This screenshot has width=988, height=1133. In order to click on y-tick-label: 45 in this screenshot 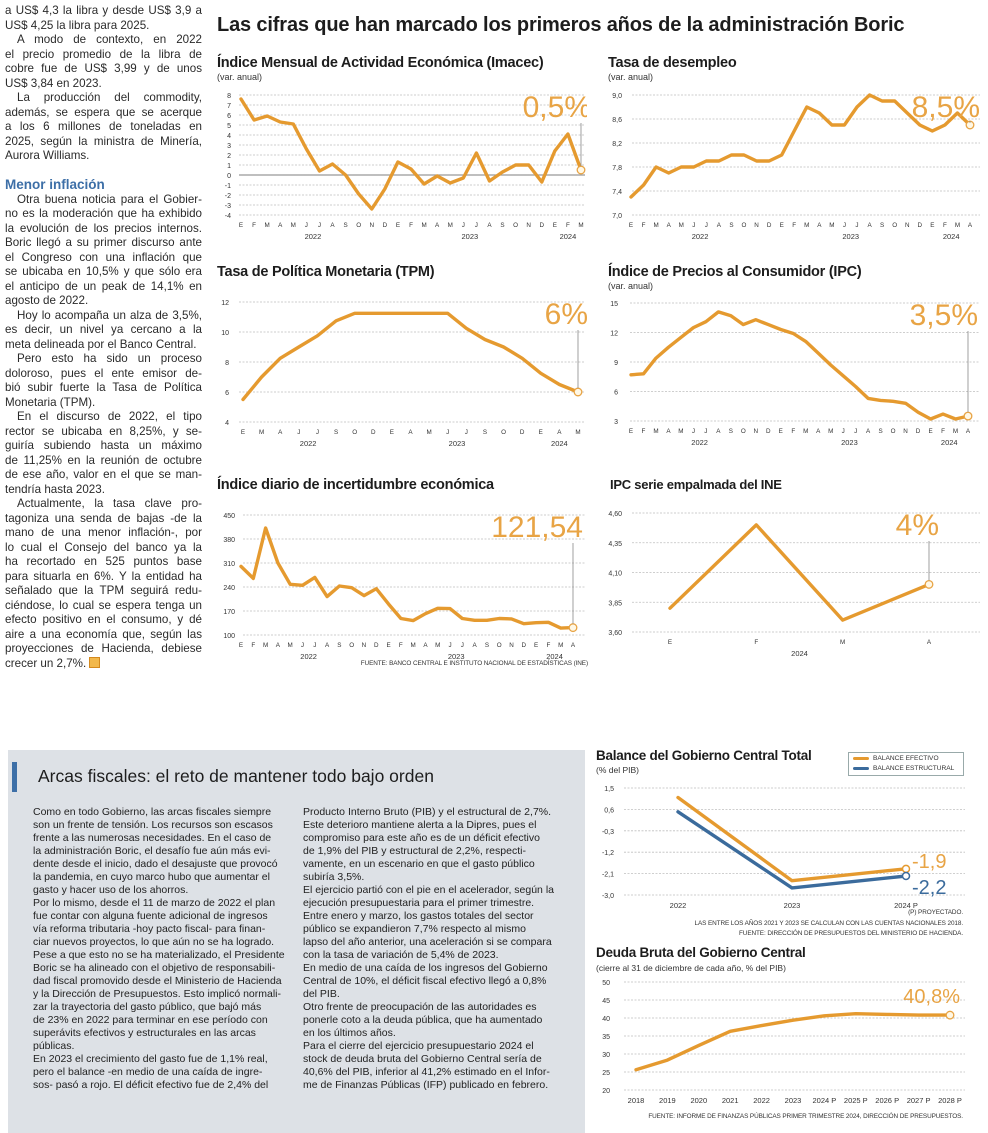, I will do `click(606, 1001)`.